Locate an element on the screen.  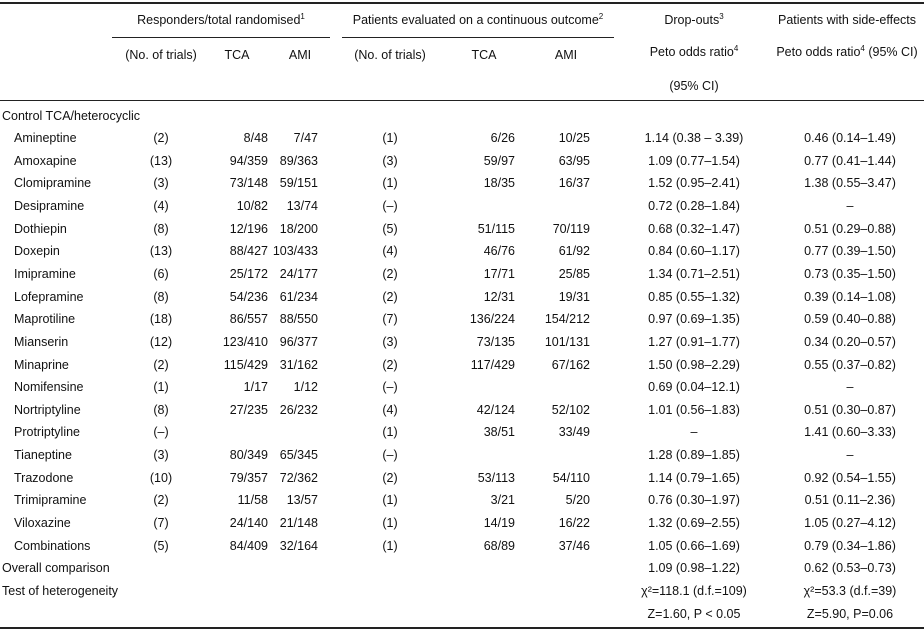
cell: 24/177 is located at coordinates (298, 273).